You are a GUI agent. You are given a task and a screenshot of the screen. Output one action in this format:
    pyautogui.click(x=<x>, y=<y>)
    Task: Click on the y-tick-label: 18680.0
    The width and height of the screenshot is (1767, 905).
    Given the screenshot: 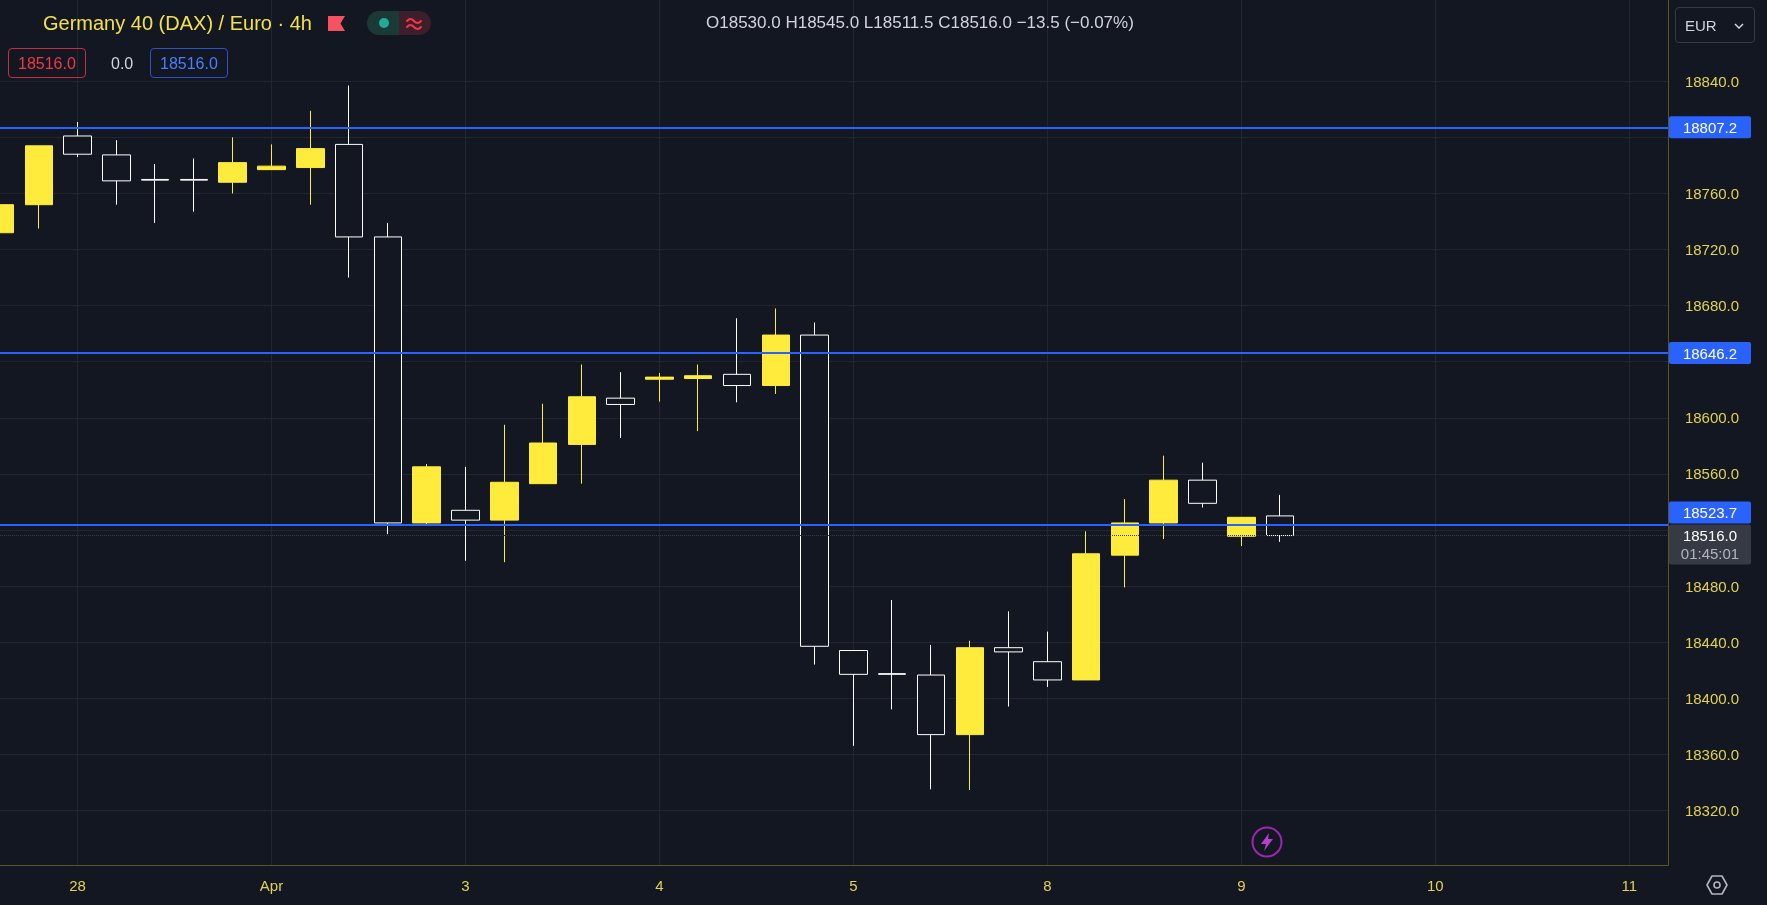 What is the action you would take?
    pyautogui.click(x=1712, y=306)
    